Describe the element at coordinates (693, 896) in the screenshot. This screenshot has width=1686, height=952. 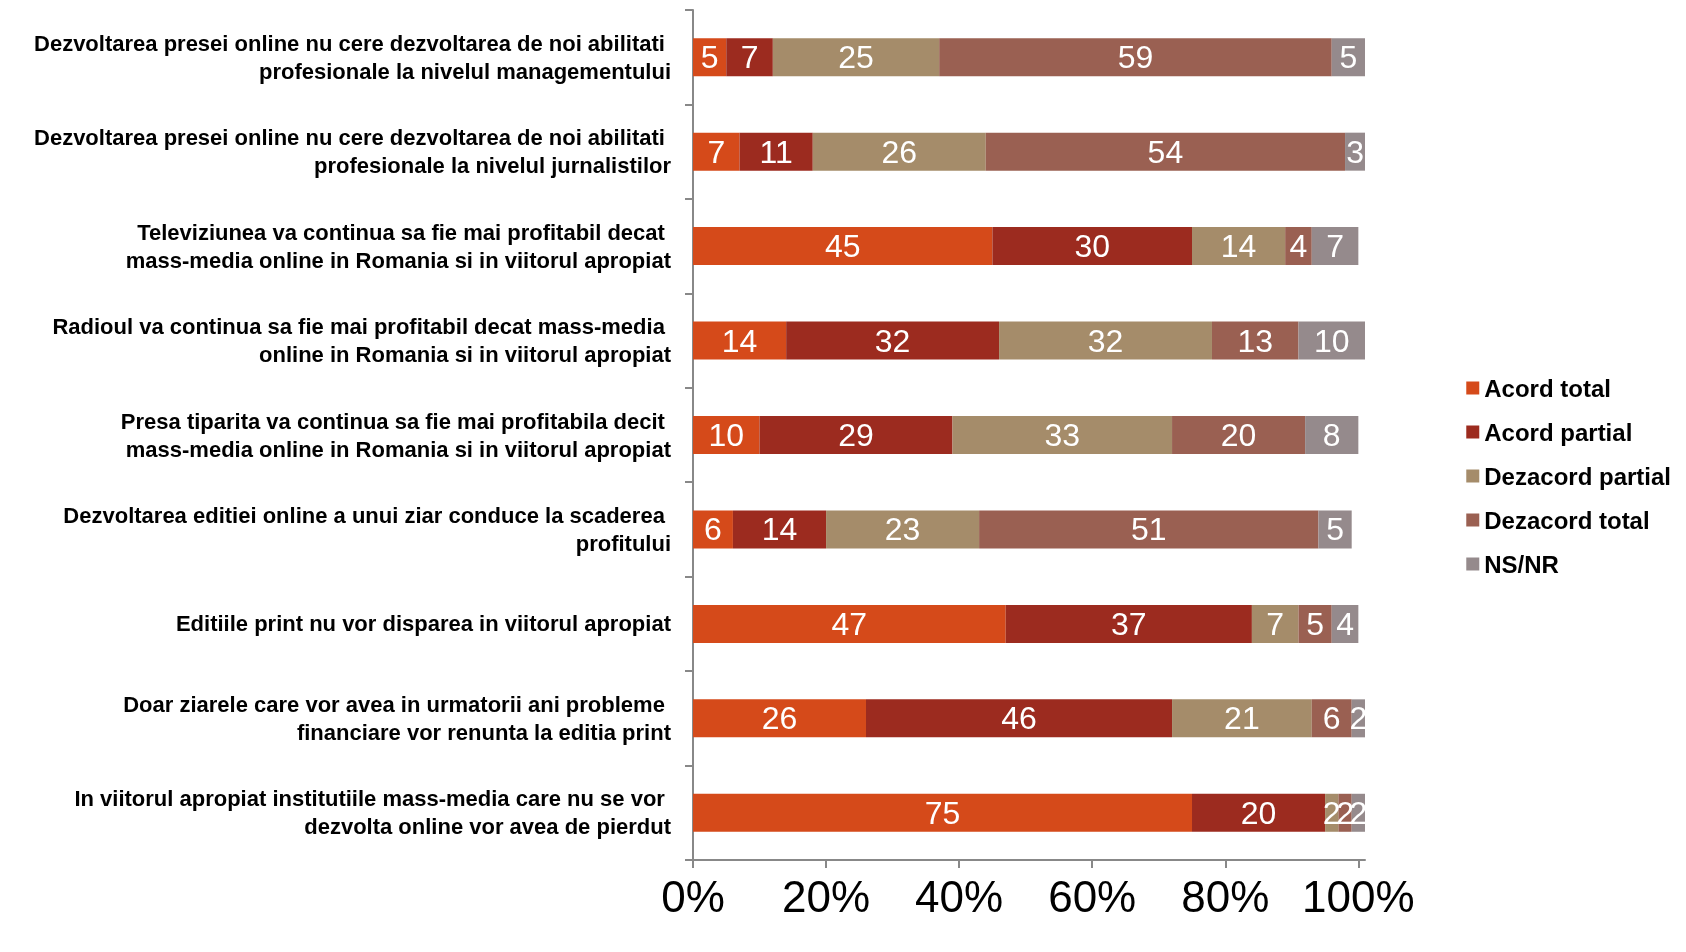
I see `x-tick-label: 0%` at that location.